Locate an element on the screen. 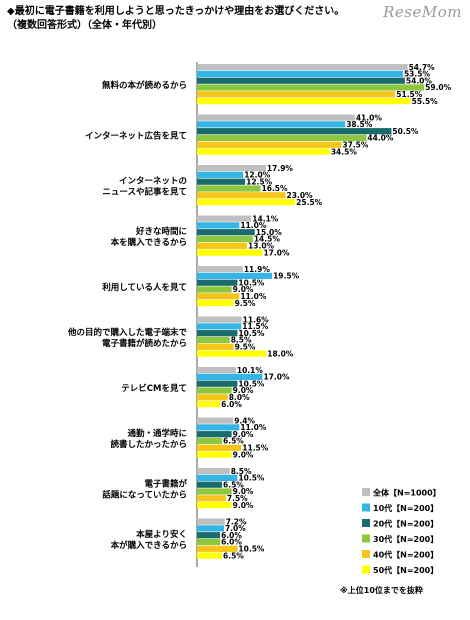  category-label: ニュースや記事を見て is located at coordinates (144, 191).